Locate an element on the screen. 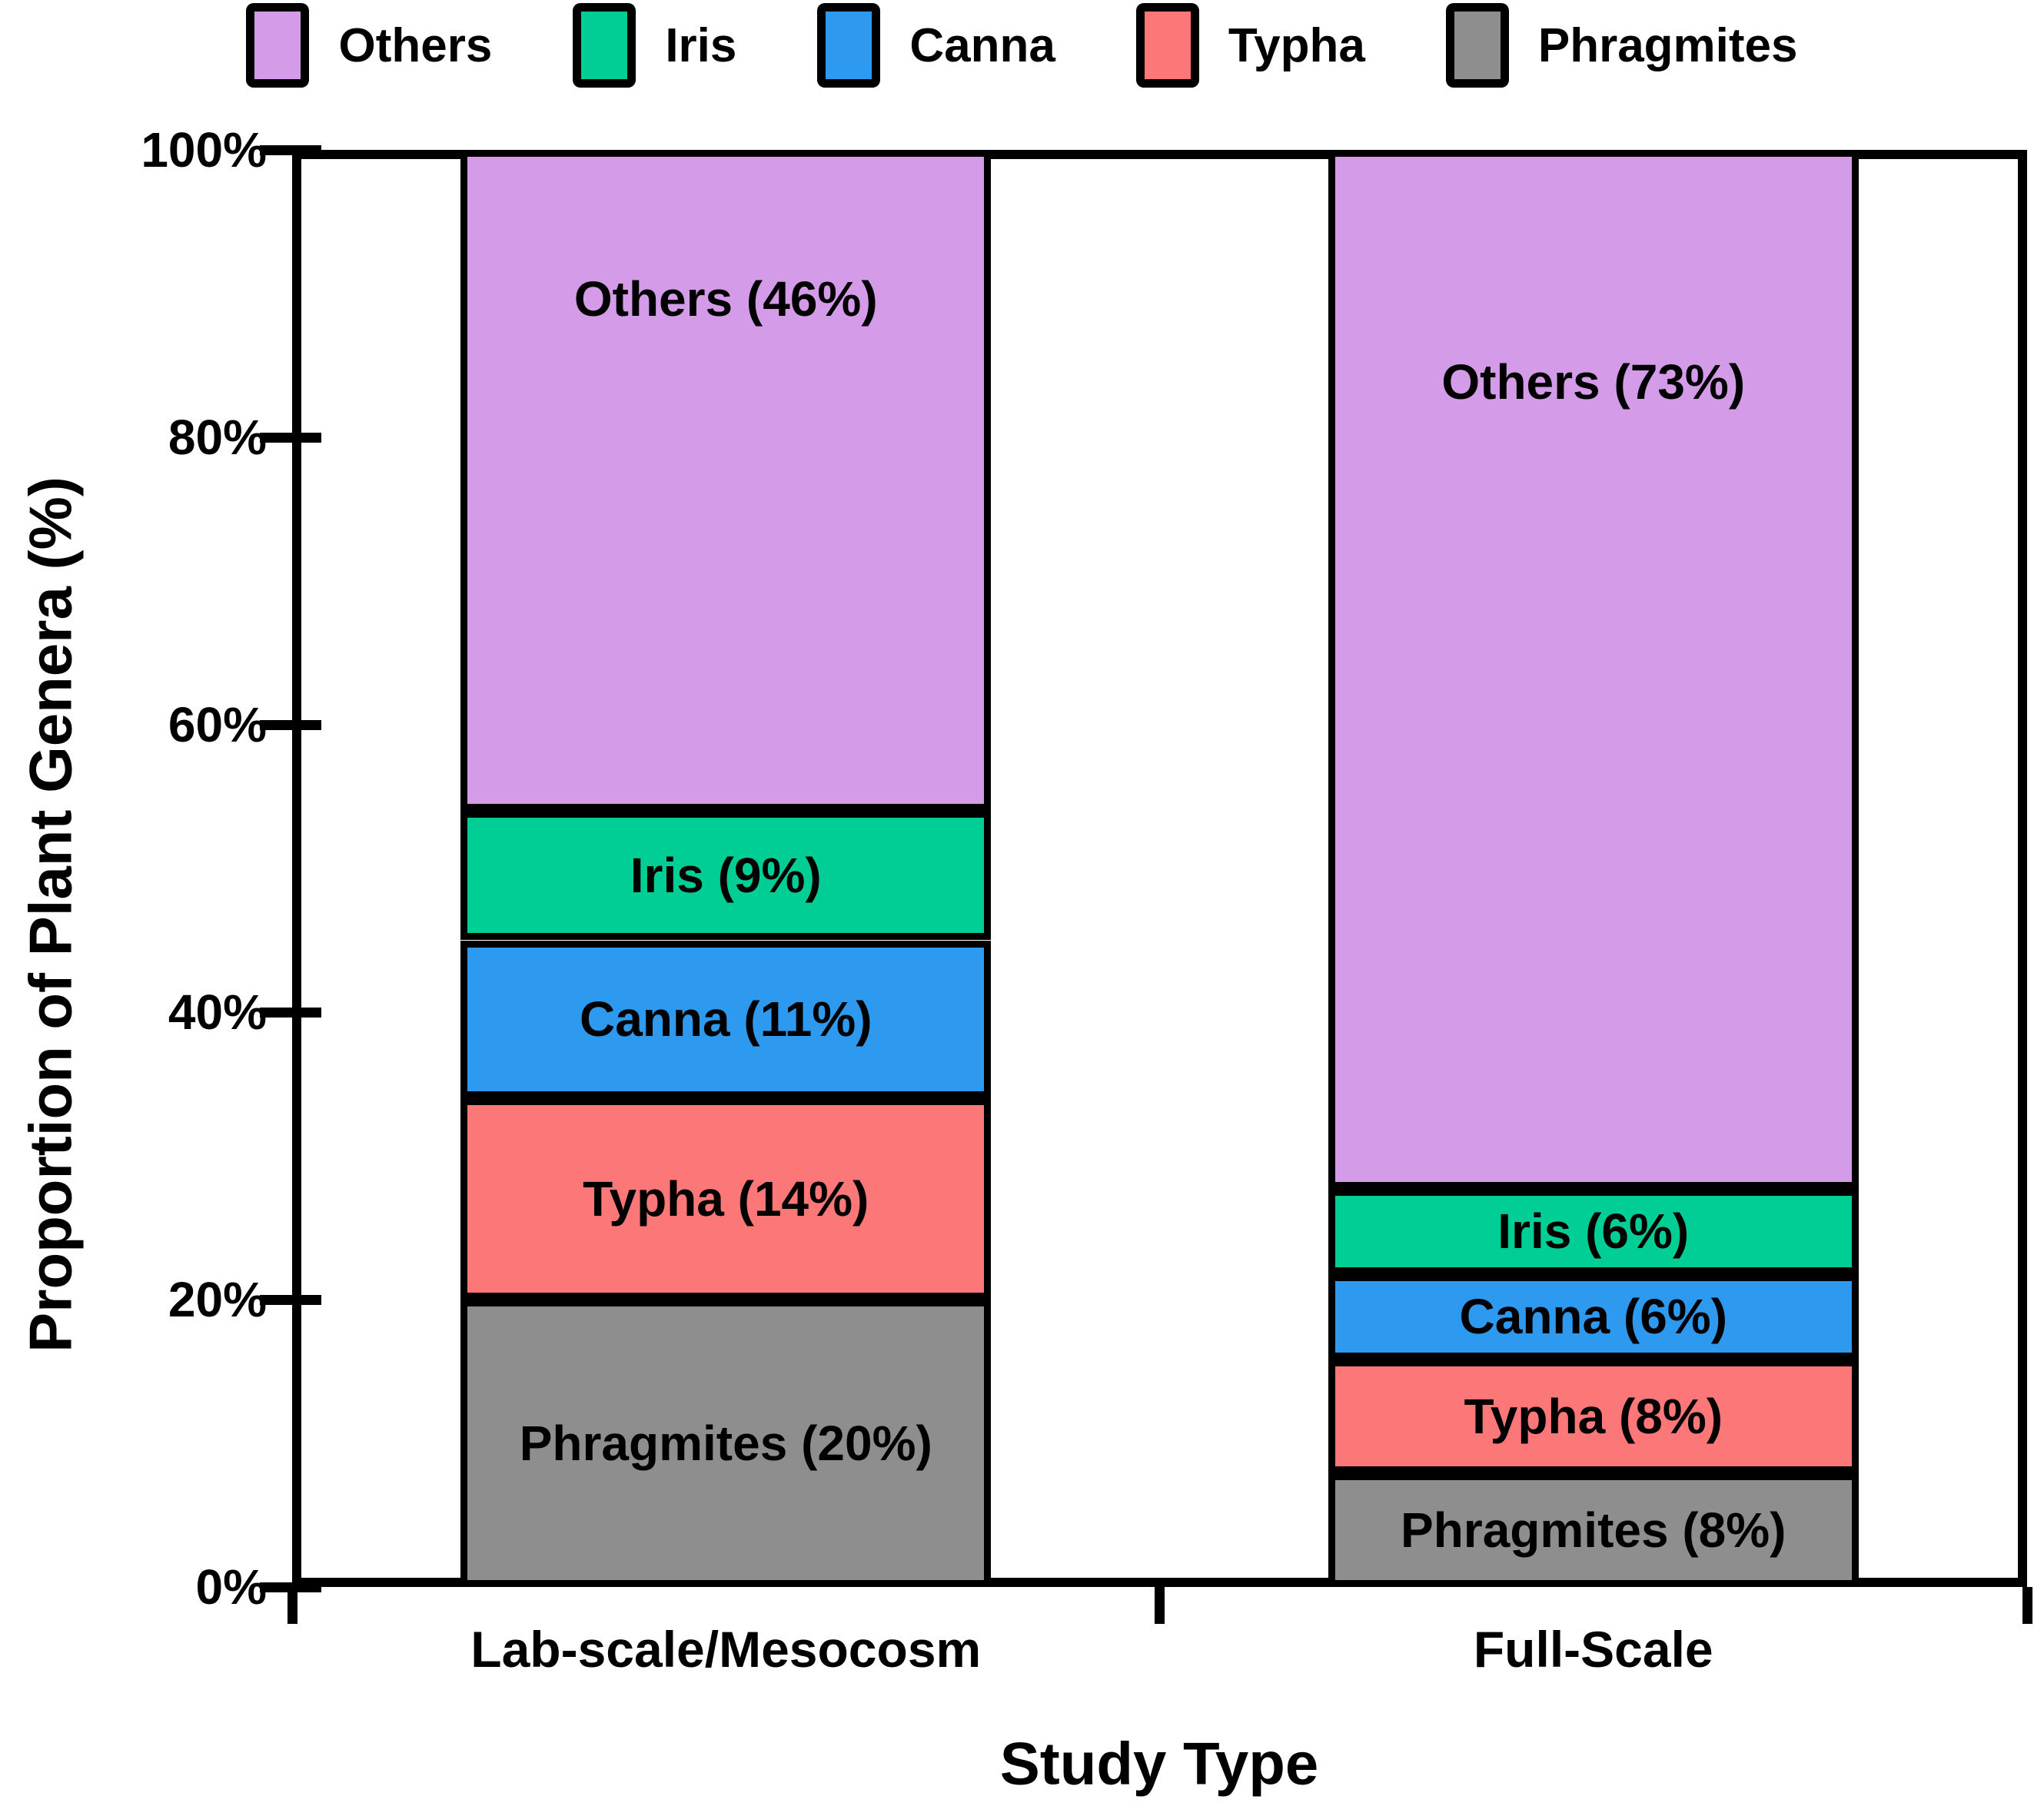 Image resolution: width=2044 pixels, height=1816 pixels. bar-segment-full-scale-iris: Iris (6%) is located at coordinates (1594, 1231).